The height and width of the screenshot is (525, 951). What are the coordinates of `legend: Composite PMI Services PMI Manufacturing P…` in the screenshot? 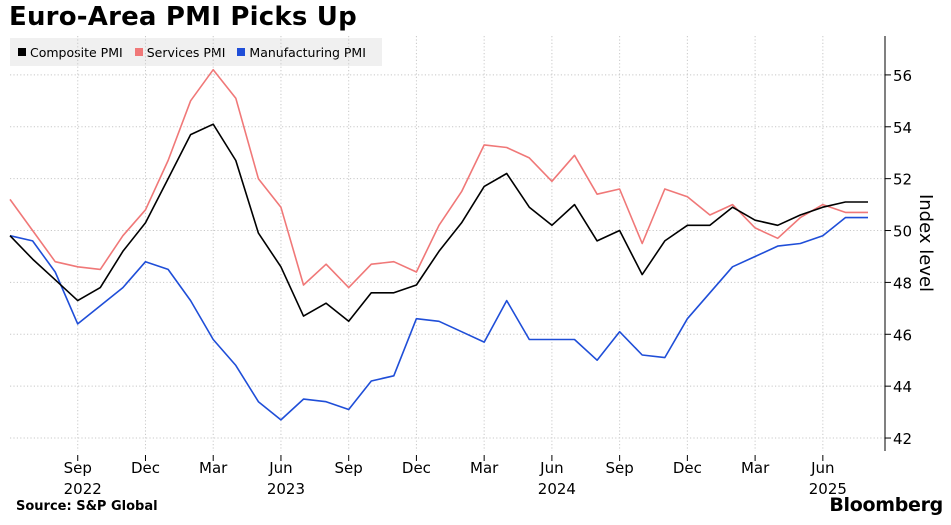 It's located at (196, 52).